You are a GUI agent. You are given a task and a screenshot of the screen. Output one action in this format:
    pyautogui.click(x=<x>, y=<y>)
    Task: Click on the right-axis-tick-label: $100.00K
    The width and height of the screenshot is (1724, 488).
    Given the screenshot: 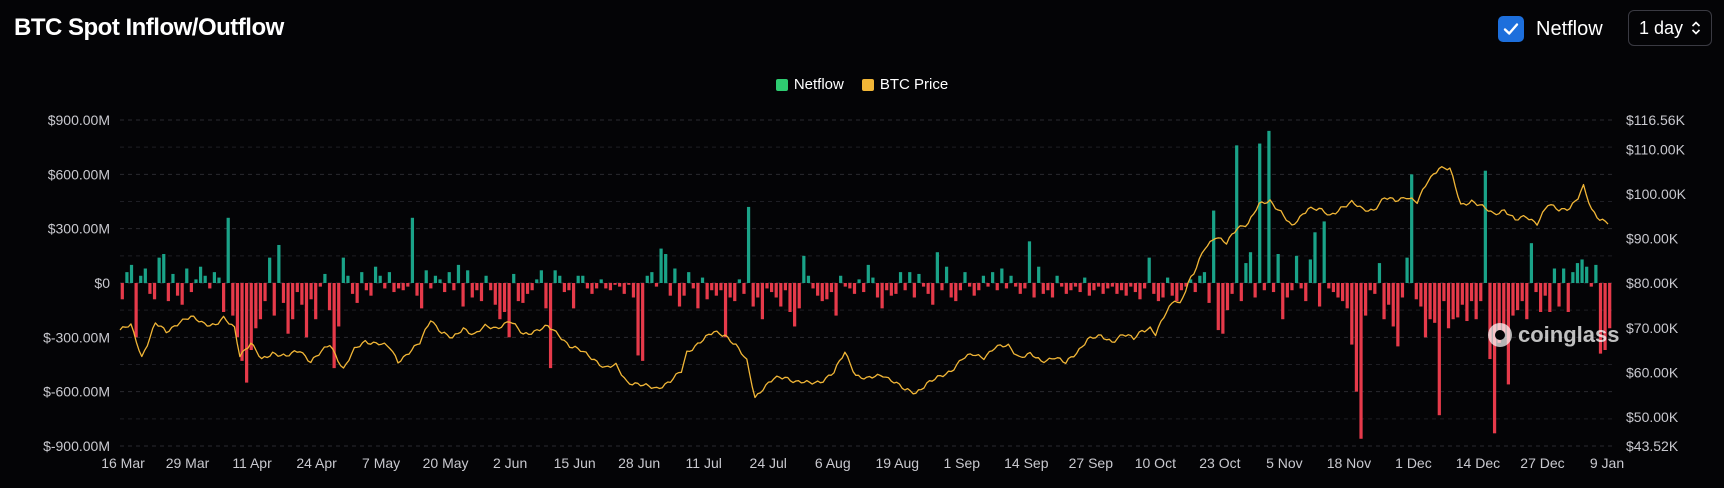 What is the action you would take?
    pyautogui.click(x=1656, y=194)
    